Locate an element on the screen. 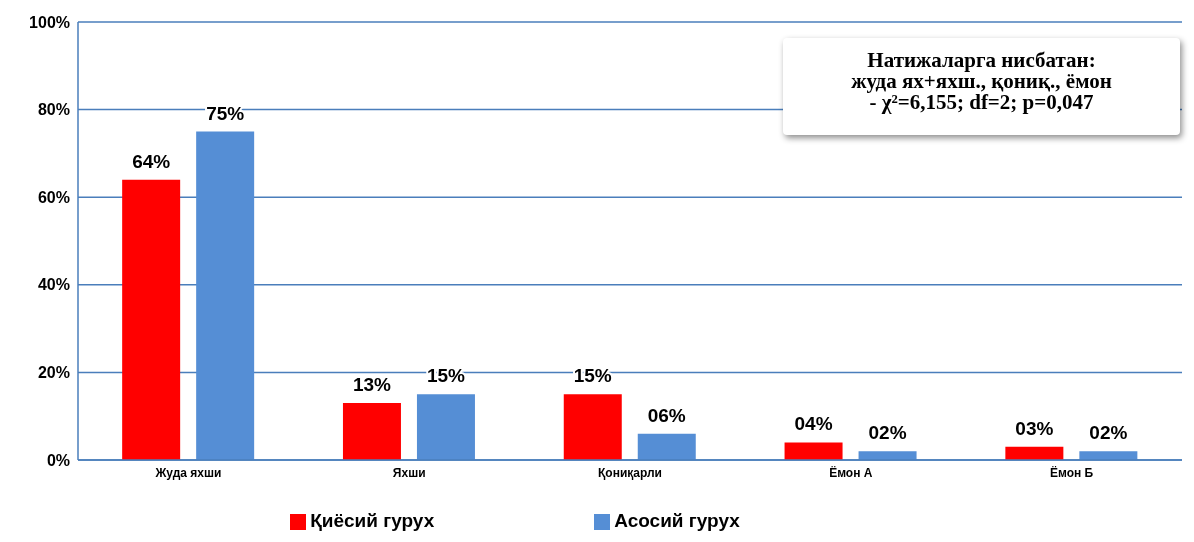  data-label: 64% is located at coordinates (151, 161).